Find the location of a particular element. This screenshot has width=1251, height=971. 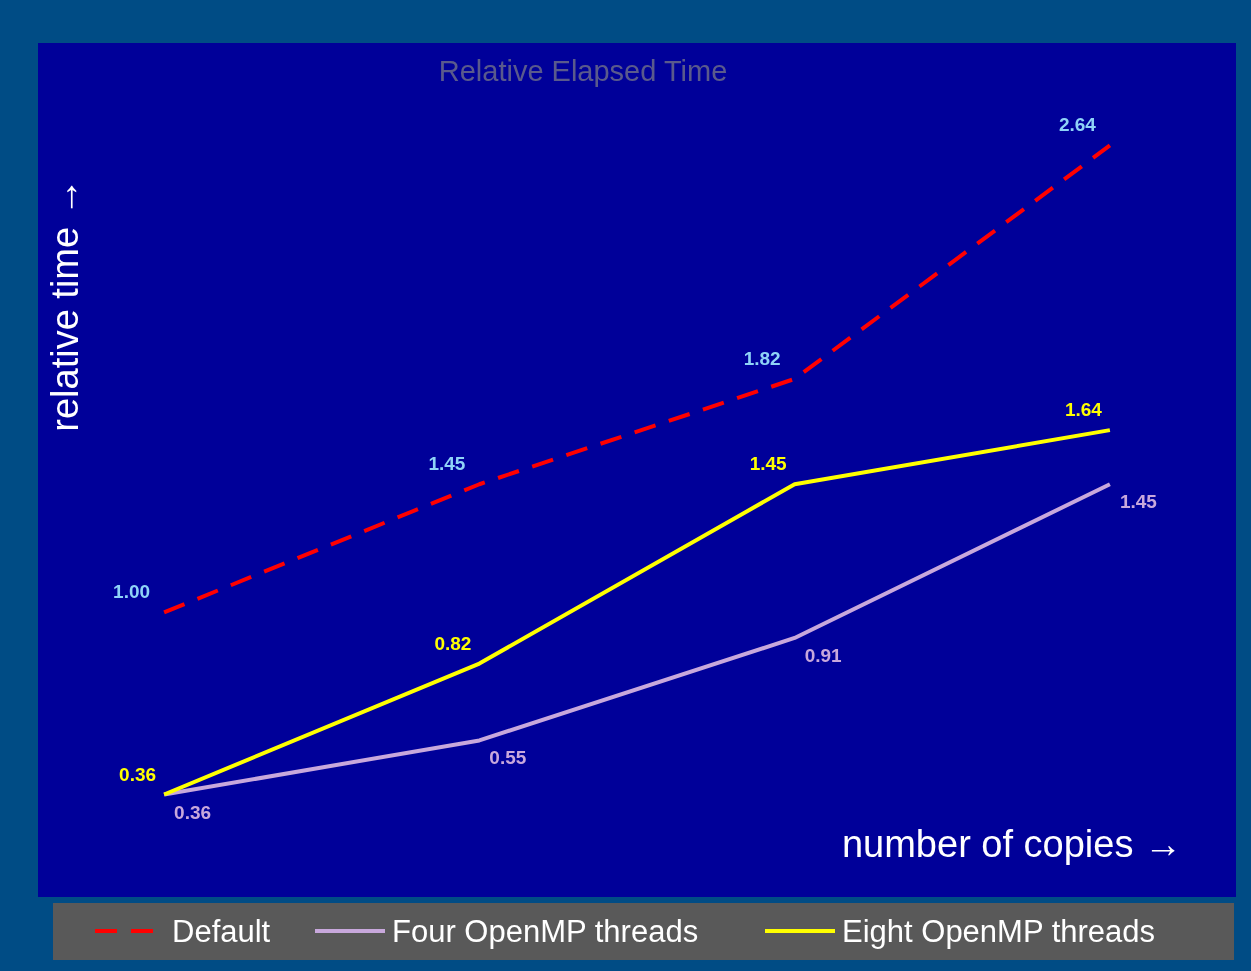

data-label: 1.00 is located at coordinates (132, 592).